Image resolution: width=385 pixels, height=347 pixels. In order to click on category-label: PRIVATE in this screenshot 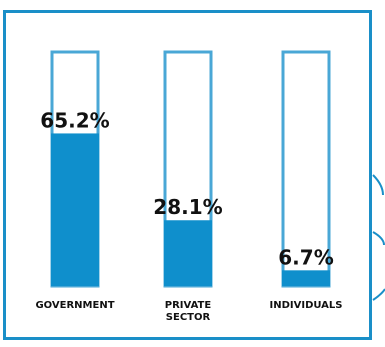, I will do `click(188, 305)`.